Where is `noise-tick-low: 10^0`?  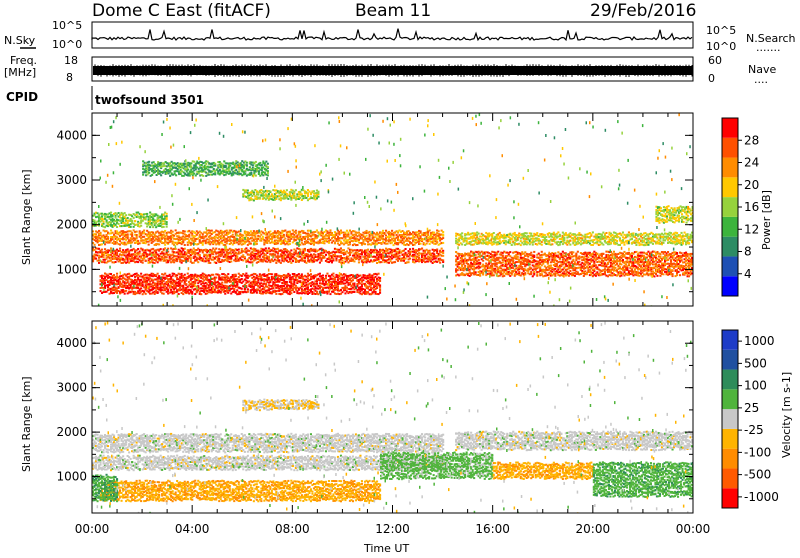 noise-tick-low: 10^0 is located at coordinates (67, 44).